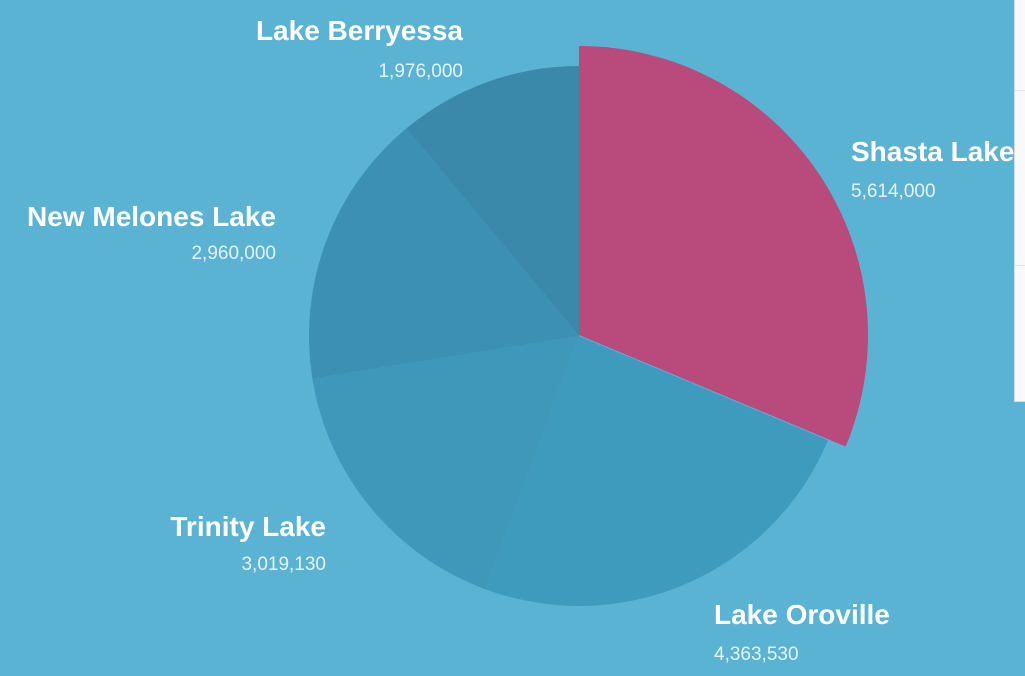 The width and height of the screenshot is (1025, 676). What do you see at coordinates (893, 191) in the screenshot?
I see `value-shasta-lake: 5,614,000` at bounding box center [893, 191].